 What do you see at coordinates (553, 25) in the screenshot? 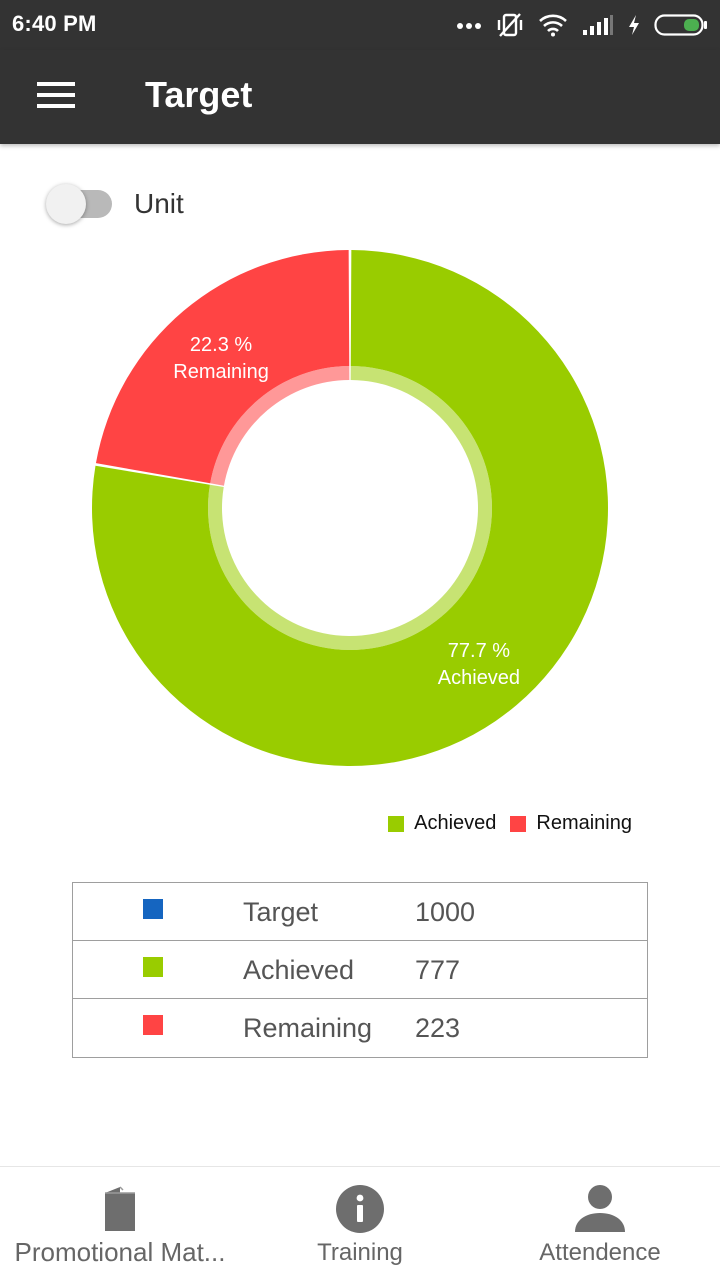
I see `wifi-icon` at bounding box center [553, 25].